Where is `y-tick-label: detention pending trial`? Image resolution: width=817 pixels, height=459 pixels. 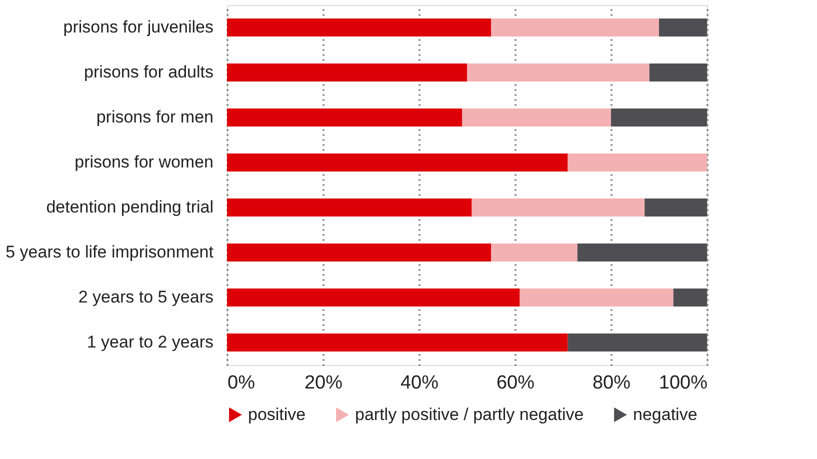 y-tick-label: detention pending trial is located at coordinates (130, 207).